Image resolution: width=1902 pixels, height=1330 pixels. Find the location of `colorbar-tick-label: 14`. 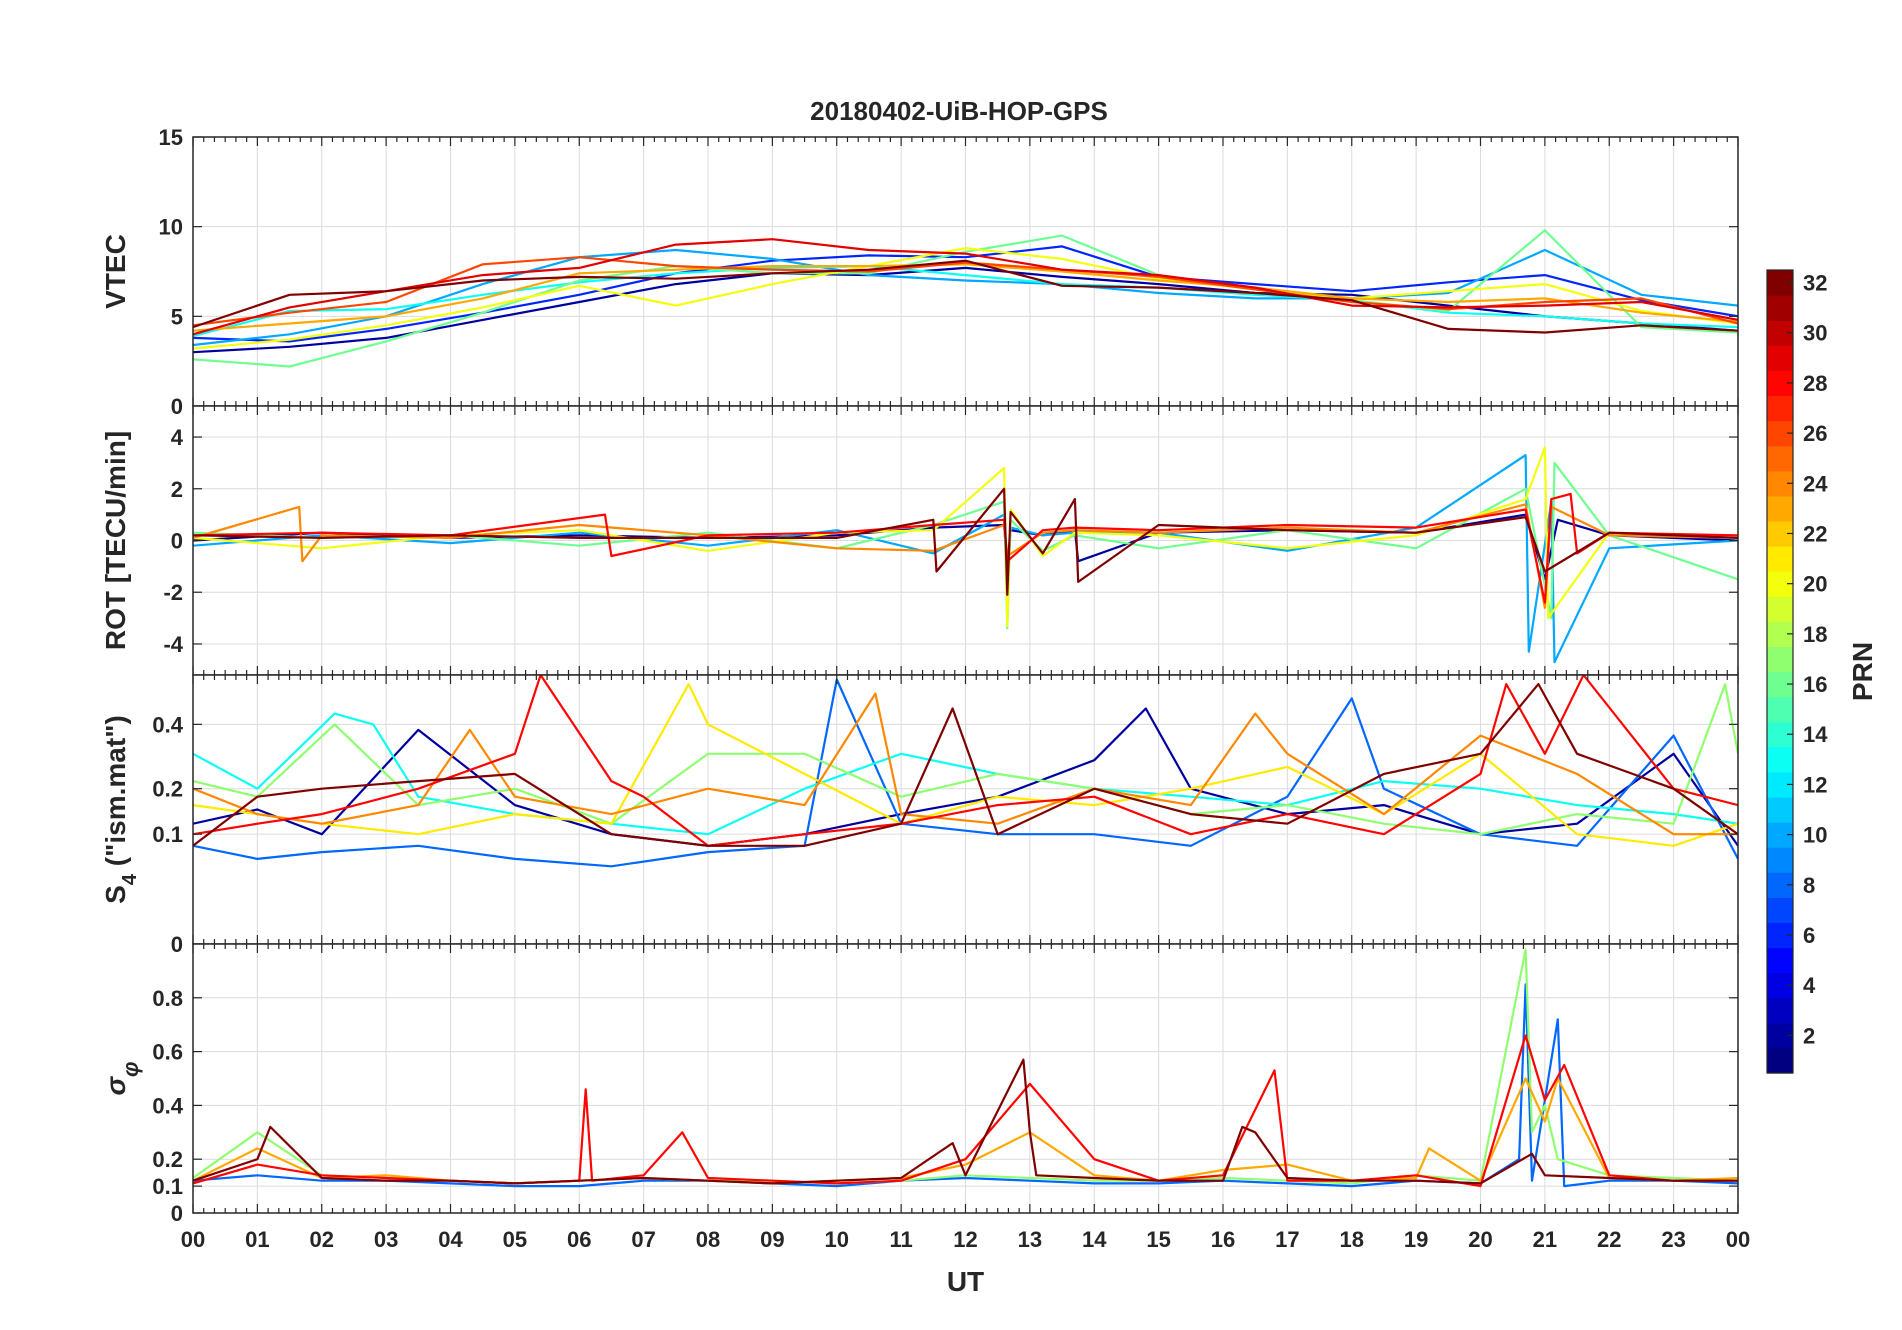

colorbar-tick-label: 14 is located at coordinates (1815, 734).